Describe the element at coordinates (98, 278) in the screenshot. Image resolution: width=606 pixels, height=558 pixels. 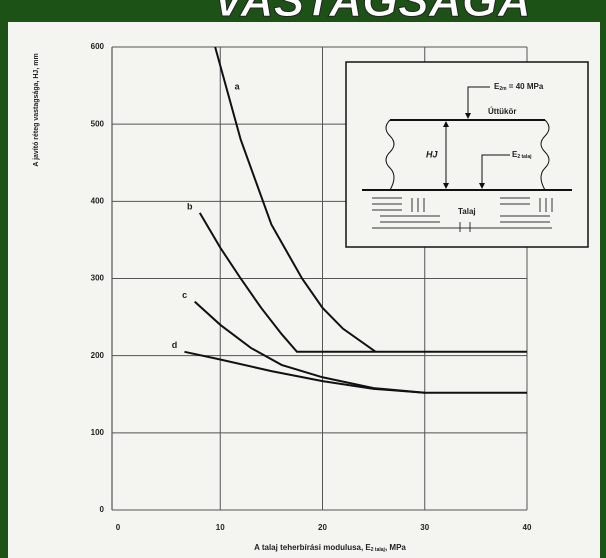
I see `y-tick-label: 300` at that location.